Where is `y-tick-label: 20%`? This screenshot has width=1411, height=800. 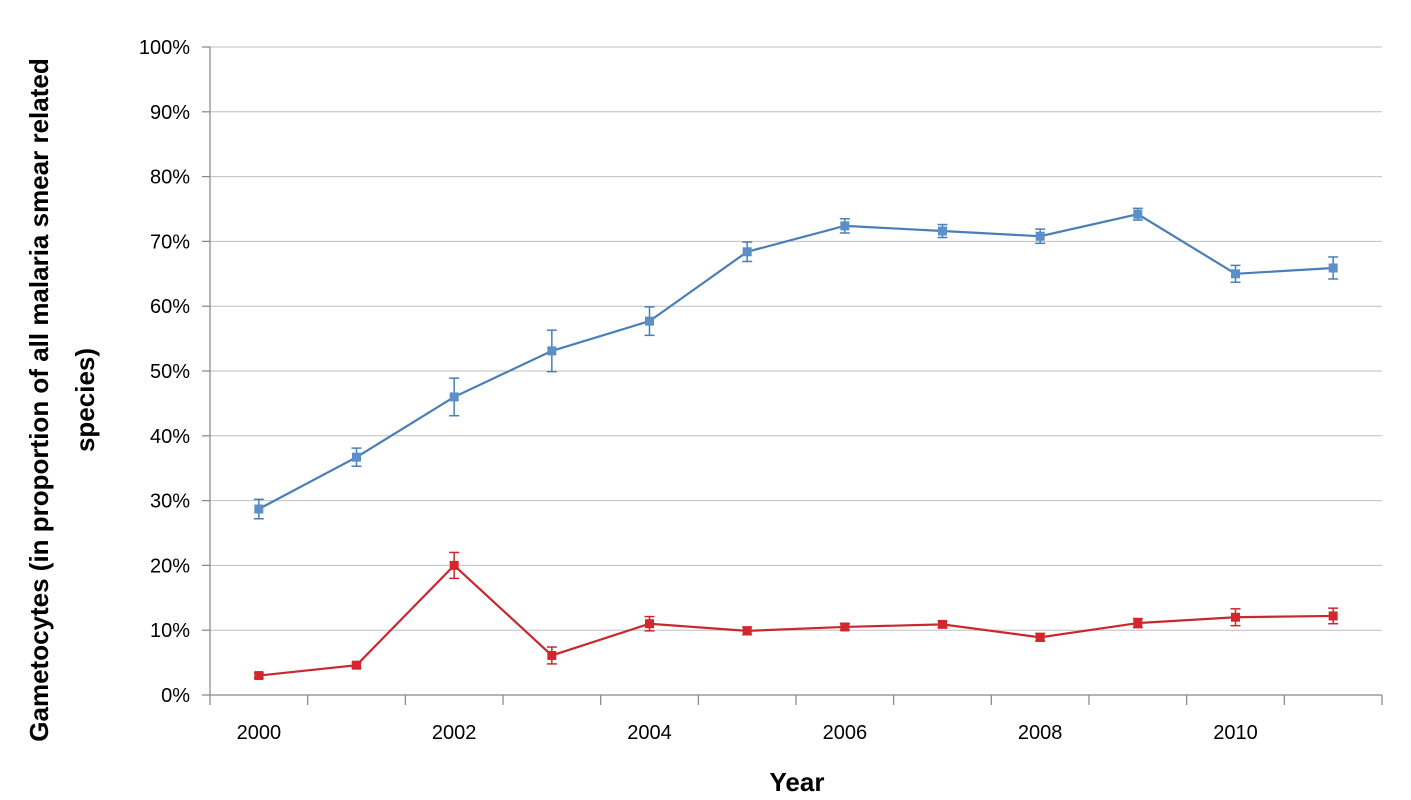 y-tick-label: 20% is located at coordinates (170, 566).